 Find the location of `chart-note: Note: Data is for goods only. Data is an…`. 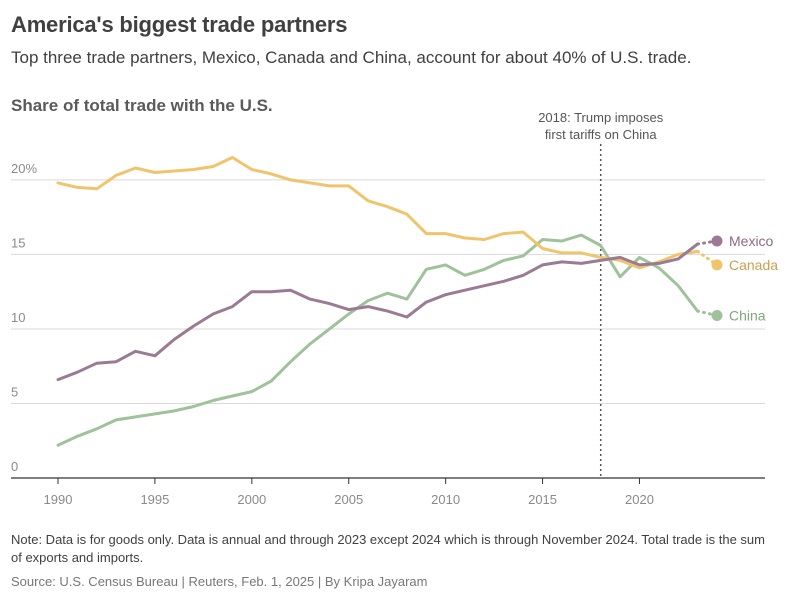

chart-note: Note: Data is for goods only. Data is an… is located at coordinates (388, 548).